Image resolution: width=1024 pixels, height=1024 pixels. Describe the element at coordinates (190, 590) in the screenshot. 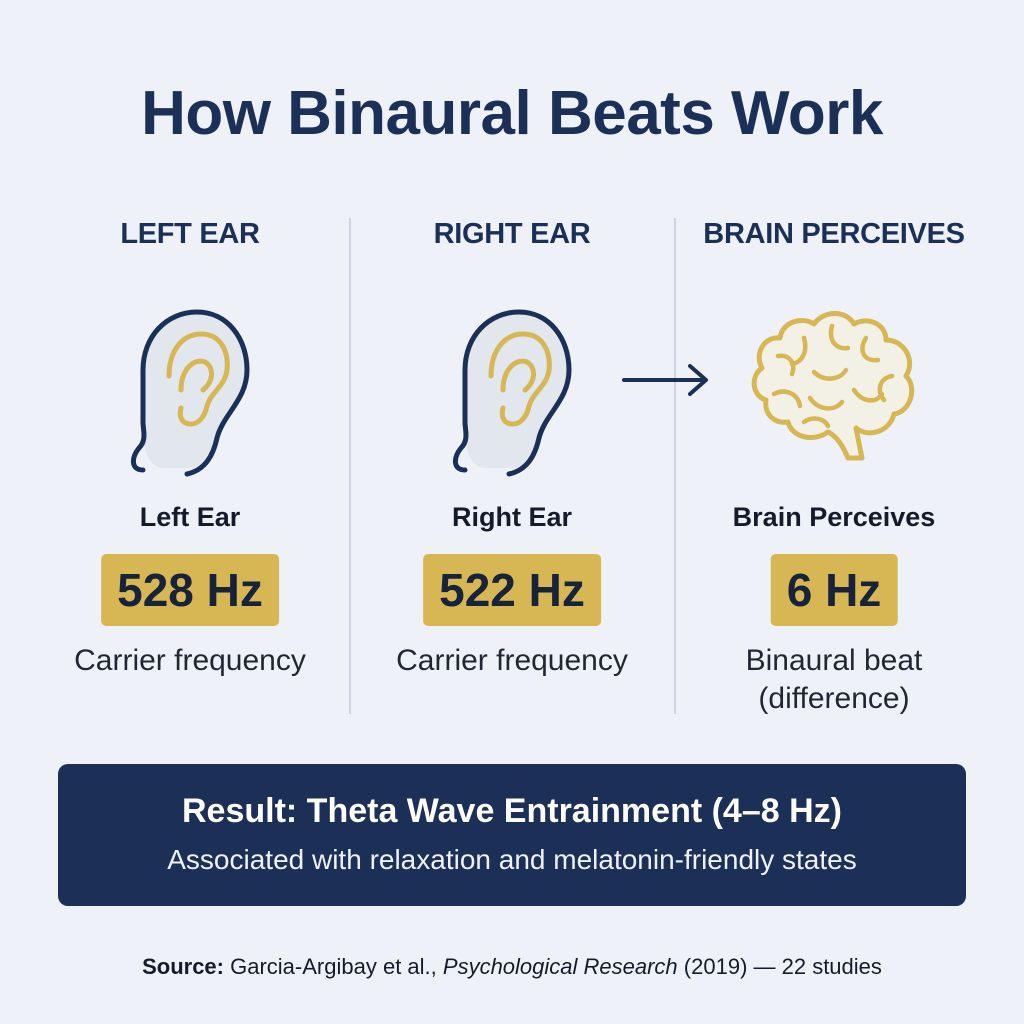

I see `frequency-badge: 528 Hz` at that location.